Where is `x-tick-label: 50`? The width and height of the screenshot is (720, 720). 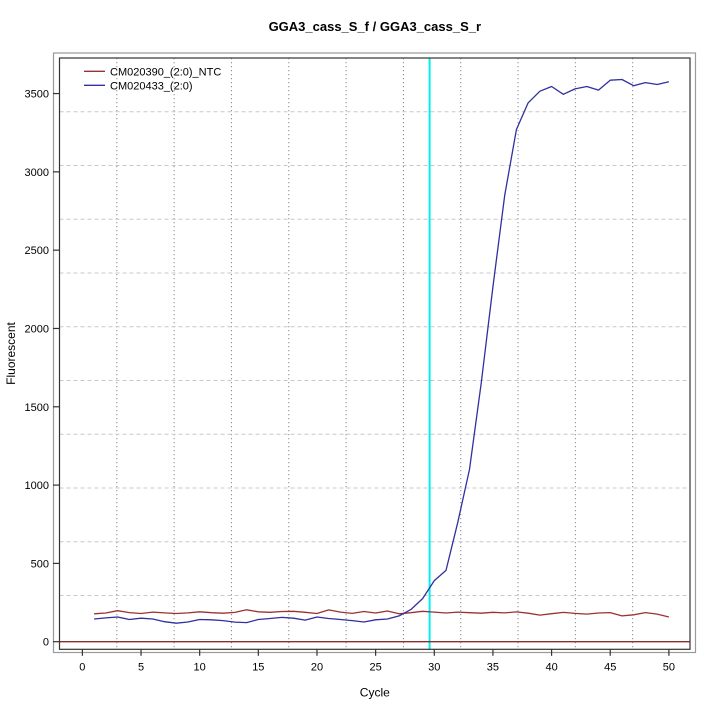
x-tick-label: 50 is located at coordinates (669, 668).